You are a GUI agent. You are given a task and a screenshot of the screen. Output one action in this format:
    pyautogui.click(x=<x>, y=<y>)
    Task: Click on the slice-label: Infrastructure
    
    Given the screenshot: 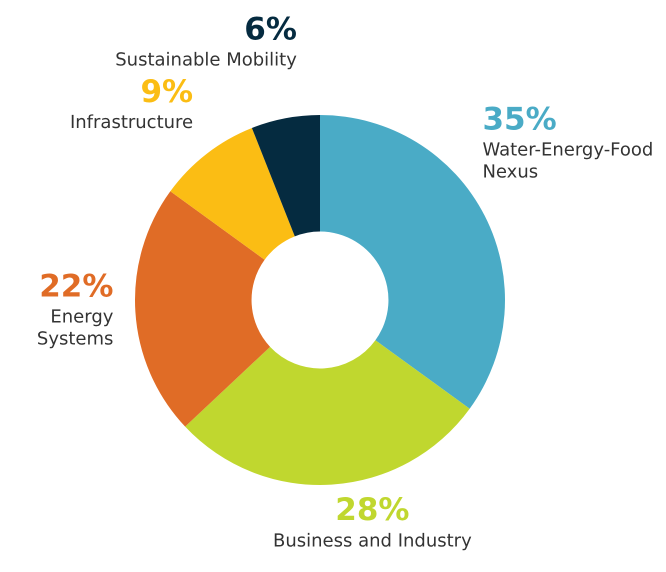 What is the action you would take?
    pyautogui.click(x=132, y=123)
    